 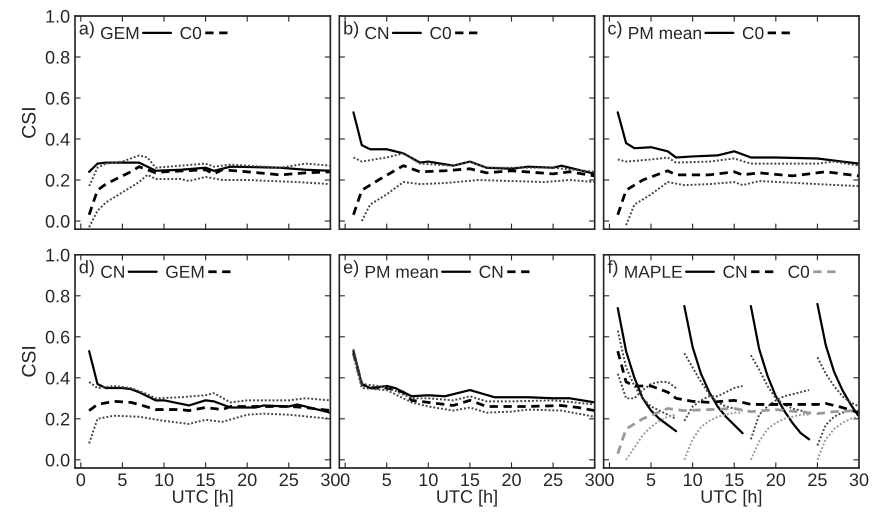 I want to click on annotation: a), so click(x=87, y=29).